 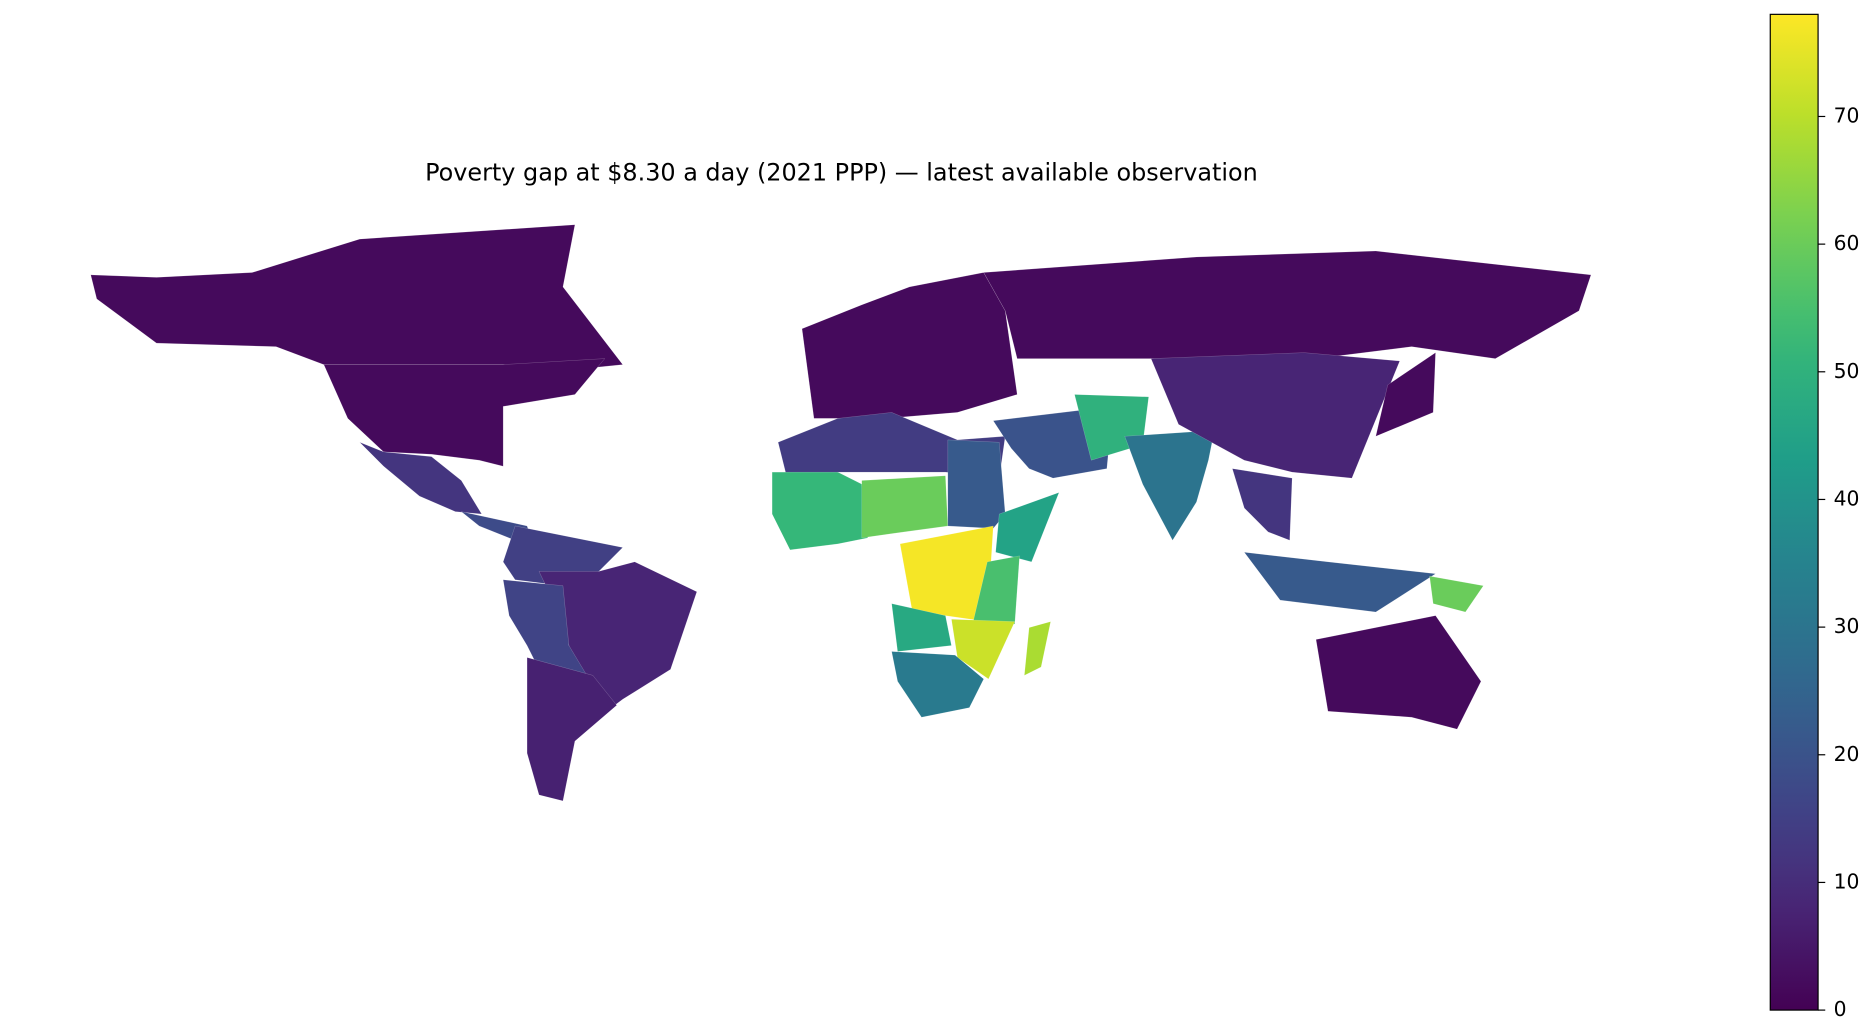 What do you see at coordinates (1794, 512) in the screenshot?
I see `colorbar` at bounding box center [1794, 512].